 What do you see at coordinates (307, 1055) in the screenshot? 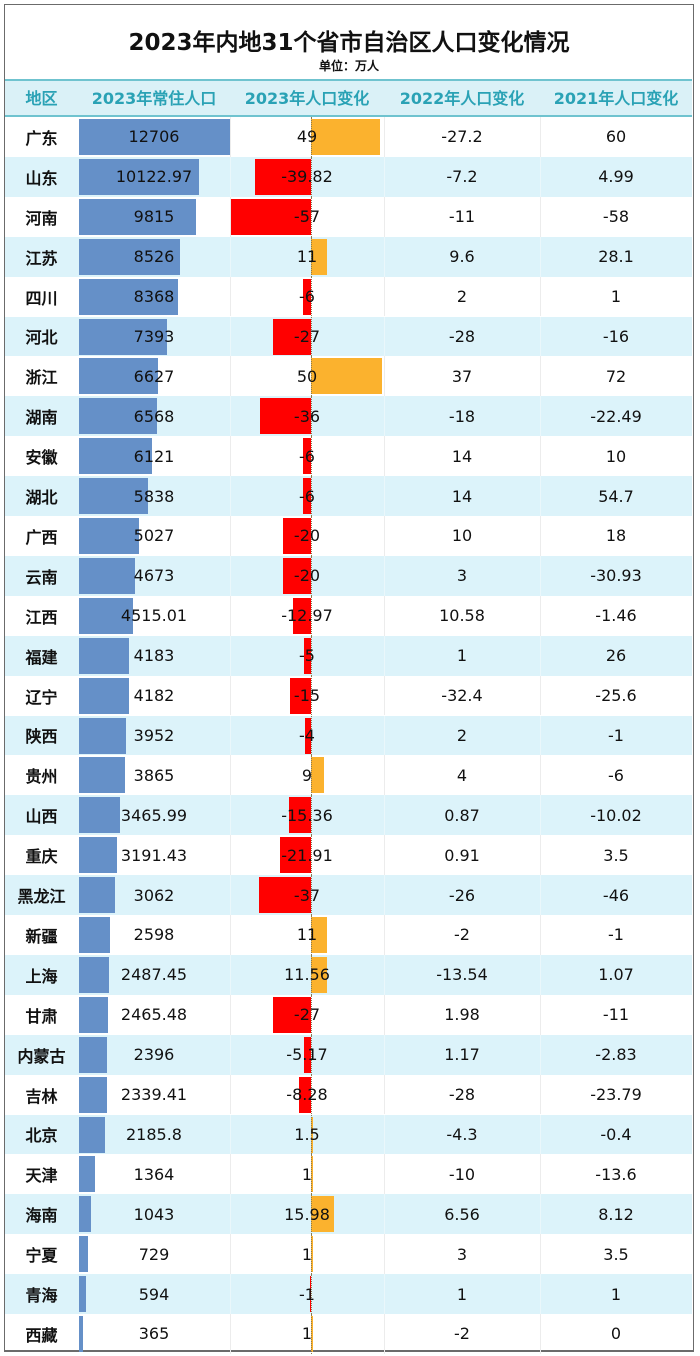
I see `change-2023-value: -5.17` at bounding box center [307, 1055].